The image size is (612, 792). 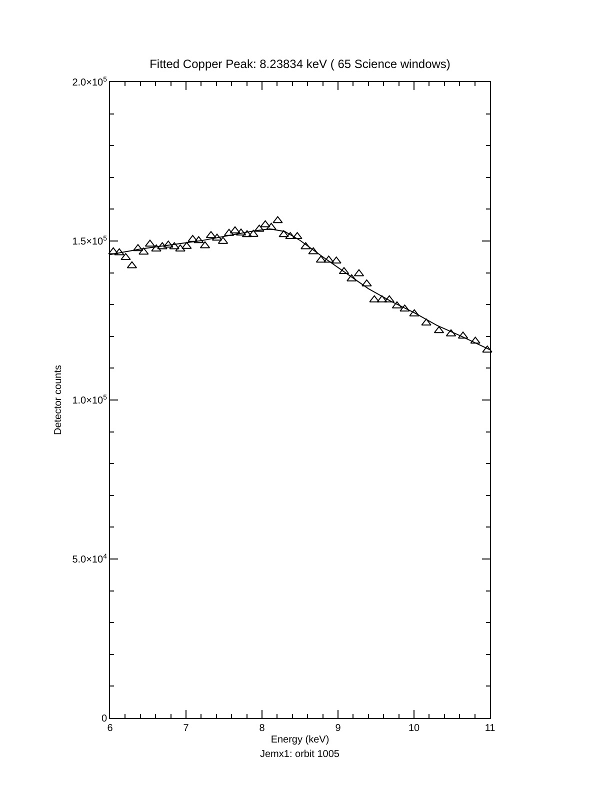 I want to click on x-tick-label: 8, so click(x=262, y=728).